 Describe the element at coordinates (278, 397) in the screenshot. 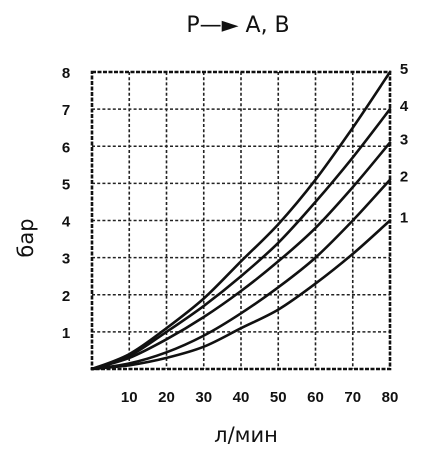

I see `x-tick-label: 50` at that location.